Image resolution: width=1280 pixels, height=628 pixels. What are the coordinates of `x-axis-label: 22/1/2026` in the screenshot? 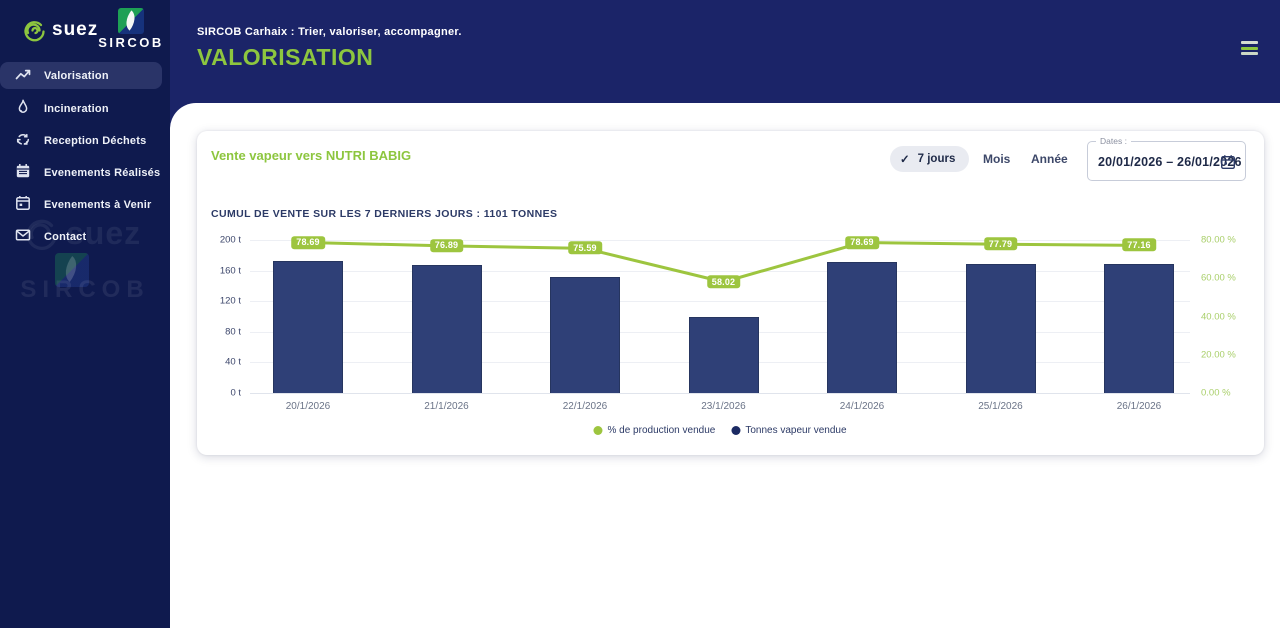 It's located at (585, 406).